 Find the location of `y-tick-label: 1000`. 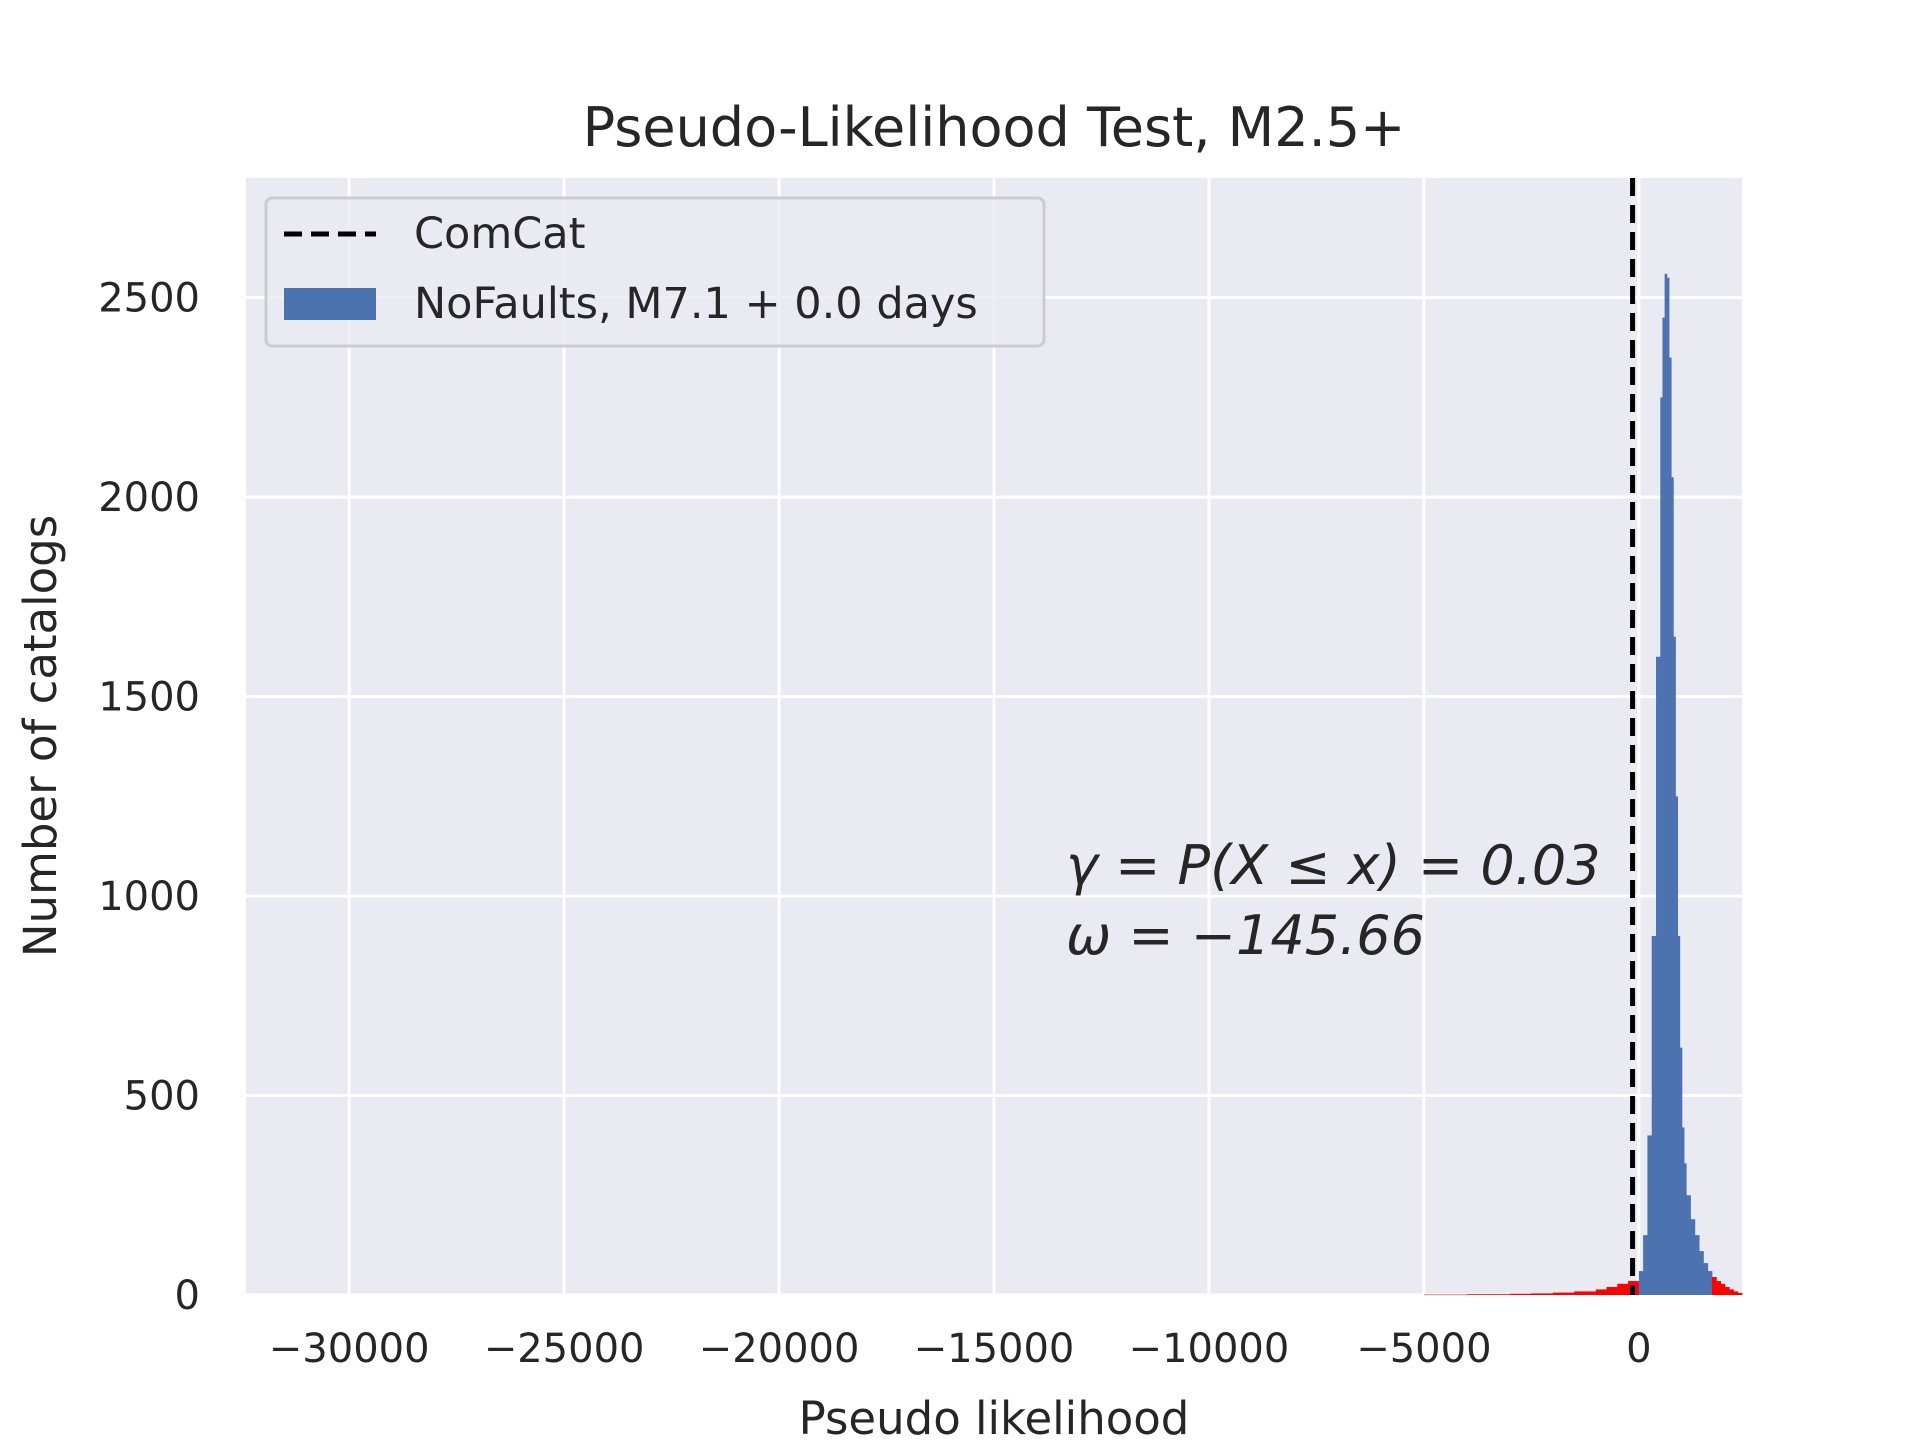

y-tick-label: 1000 is located at coordinates (149, 897).